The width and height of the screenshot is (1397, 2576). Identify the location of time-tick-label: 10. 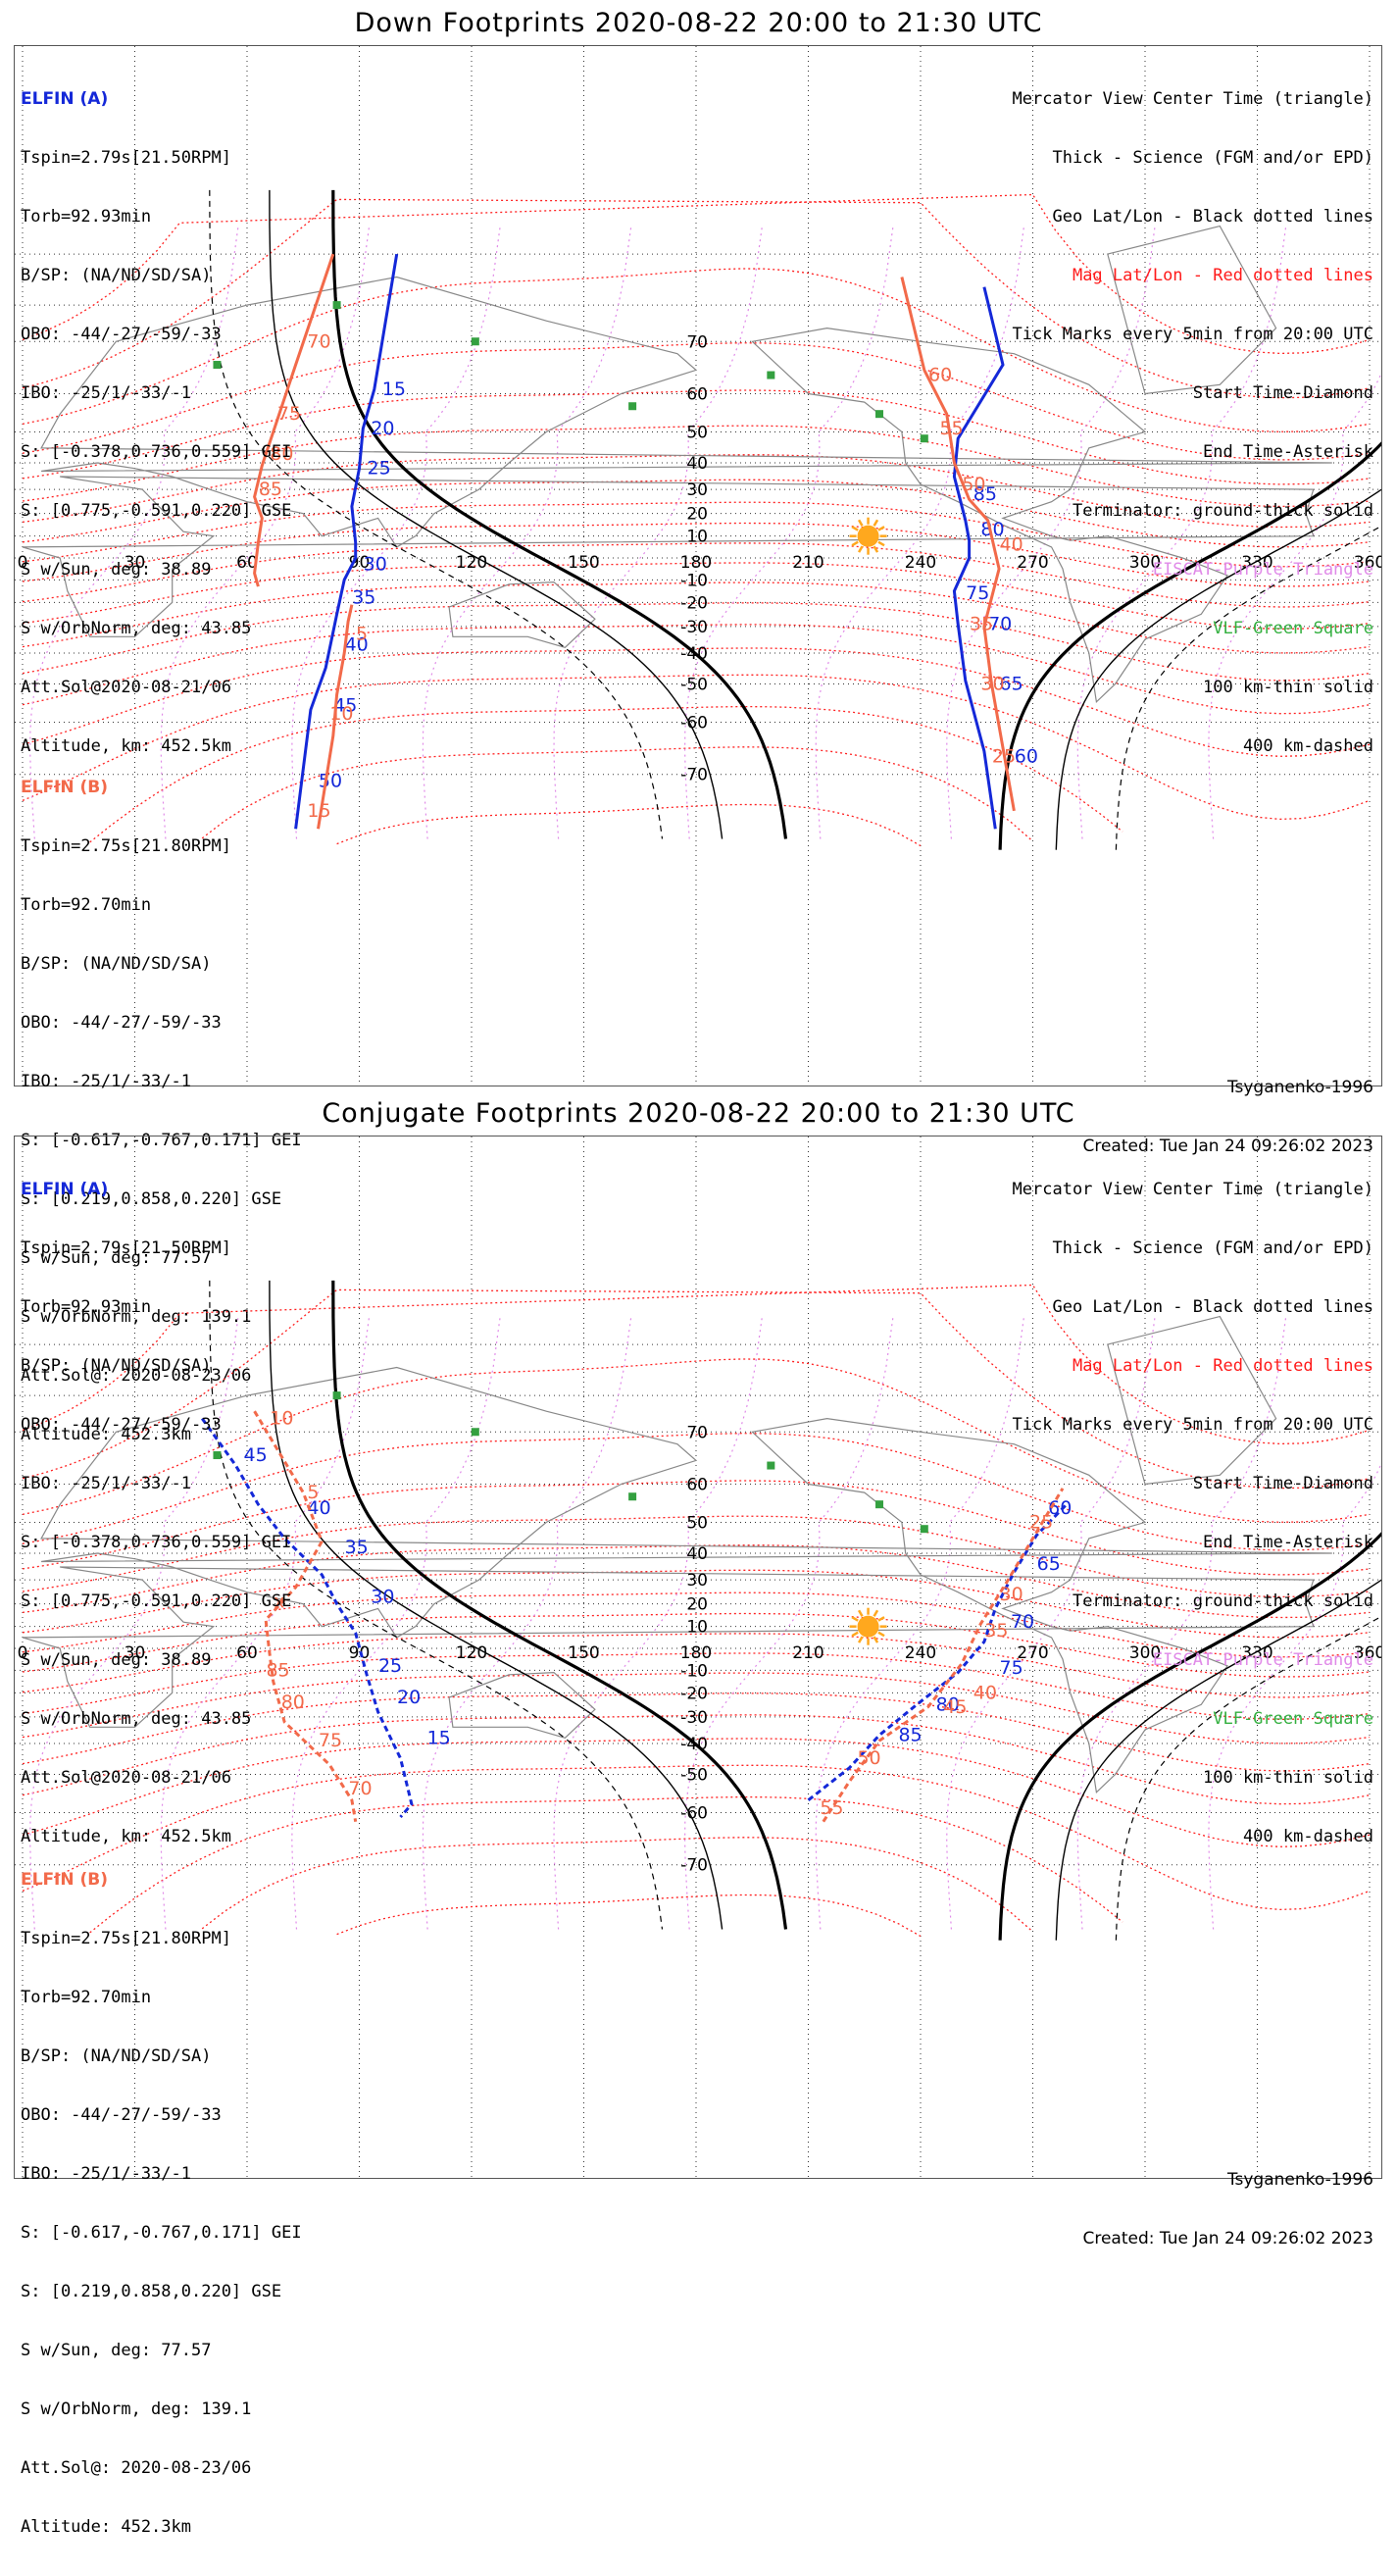
(281, 1419).